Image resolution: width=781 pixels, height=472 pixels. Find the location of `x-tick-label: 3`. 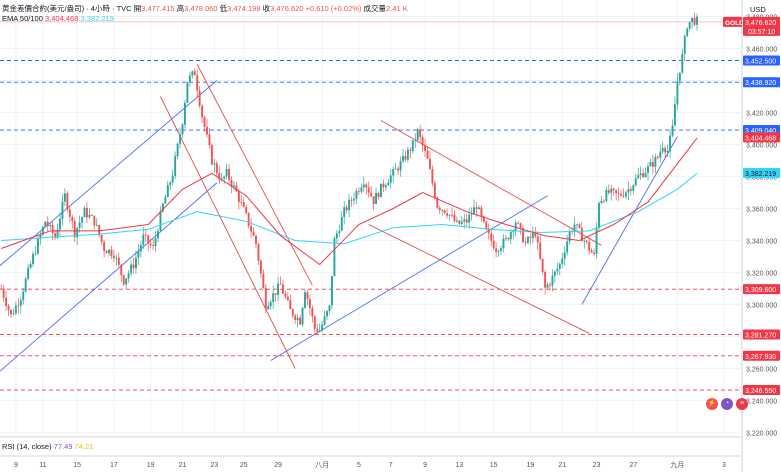

x-tick-label: 3 is located at coordinates (724, 465).